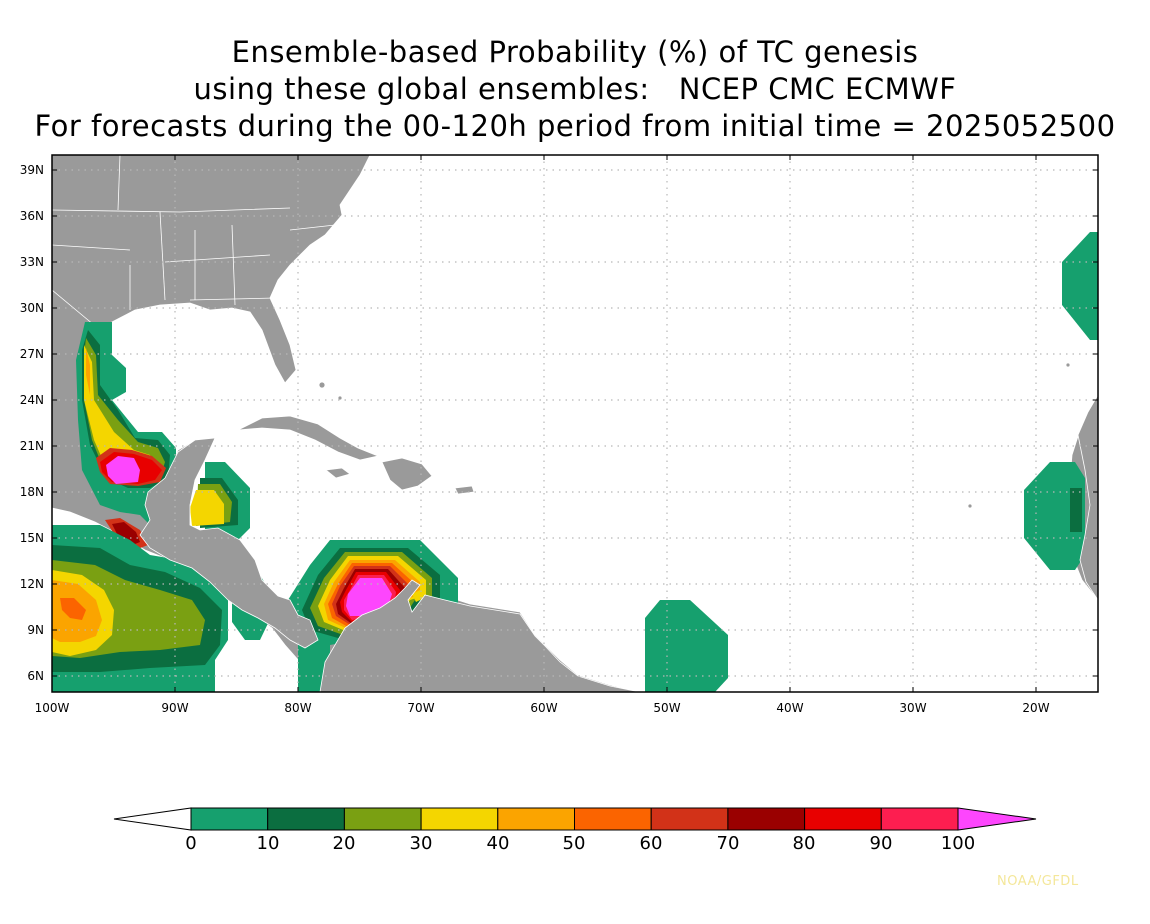 The width and height of the screenshot is (1150, 924). What do you see at coordinates (344, 843) in the screenshot?
I see `colorbar-label: 20` at bounding box center [344, 843].